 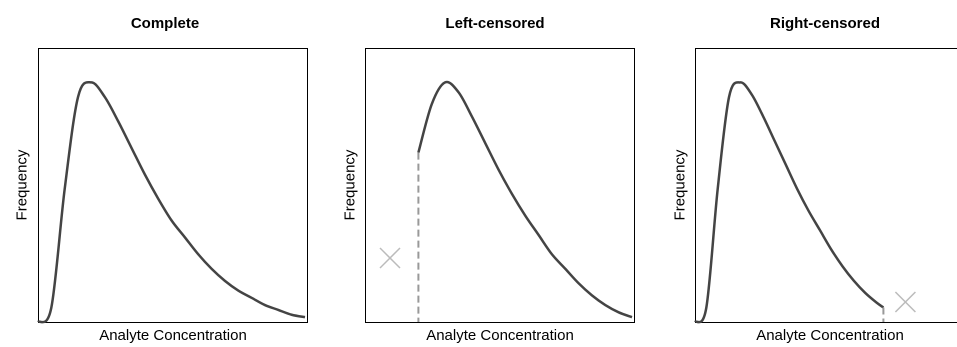 I want to click on chart-title: Complete, so click(x=165, y=23).